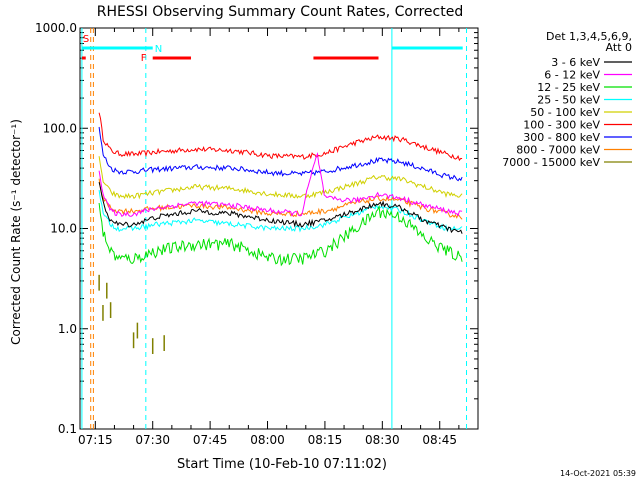  What do you see at coordinates (325, 440) in the screenshot?
I see `x-tick-label: 08:15` at bounding box center [325, 440].